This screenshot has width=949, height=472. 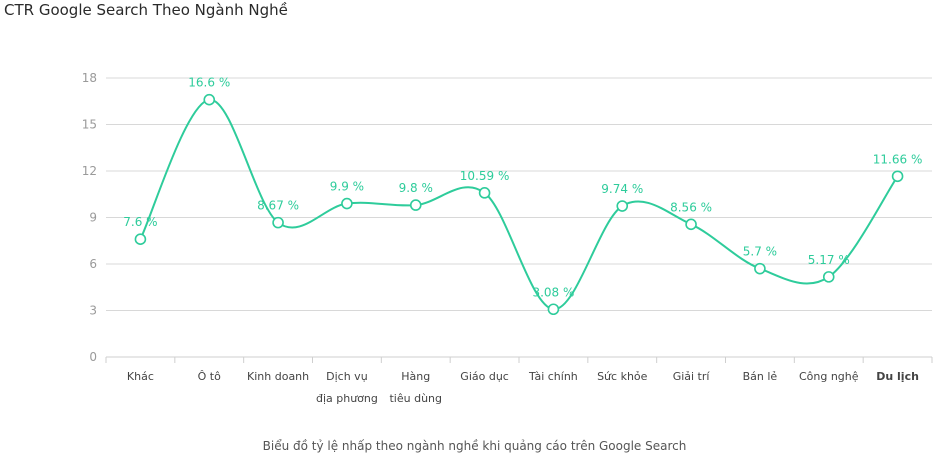 What do you see at coordinates (89, 125) in the screenshot?
I see `y-tick-label: 15` at bounding box center [89, 125].